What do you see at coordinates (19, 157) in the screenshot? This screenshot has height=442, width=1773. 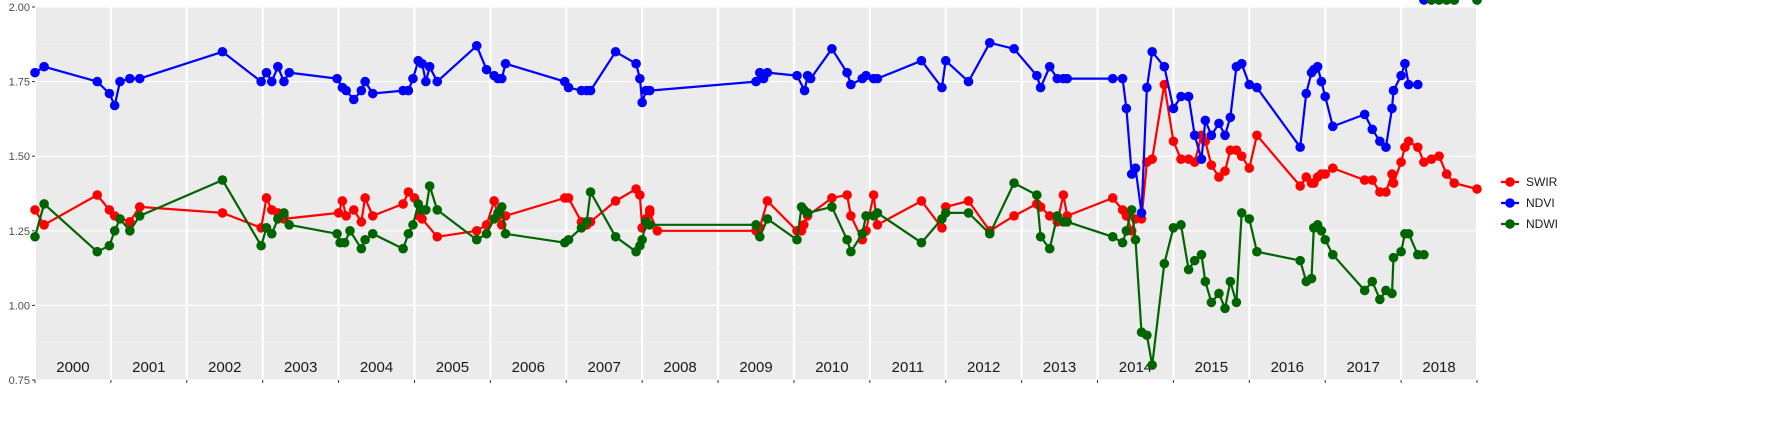 I see `y-tick-label: 1.50` at bounding box center [19, 157].